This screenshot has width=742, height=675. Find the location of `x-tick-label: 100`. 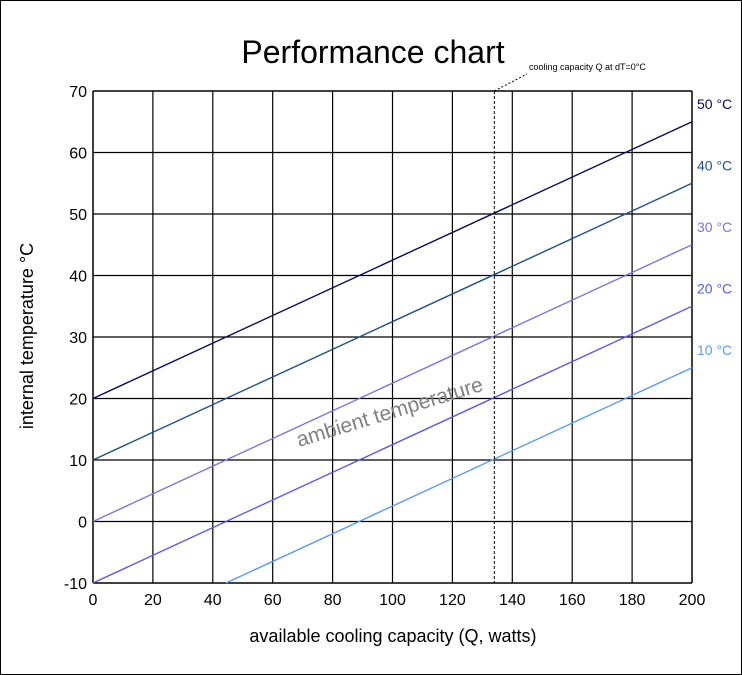

x-tick-label: 100 is located at coordinates (392, 600).